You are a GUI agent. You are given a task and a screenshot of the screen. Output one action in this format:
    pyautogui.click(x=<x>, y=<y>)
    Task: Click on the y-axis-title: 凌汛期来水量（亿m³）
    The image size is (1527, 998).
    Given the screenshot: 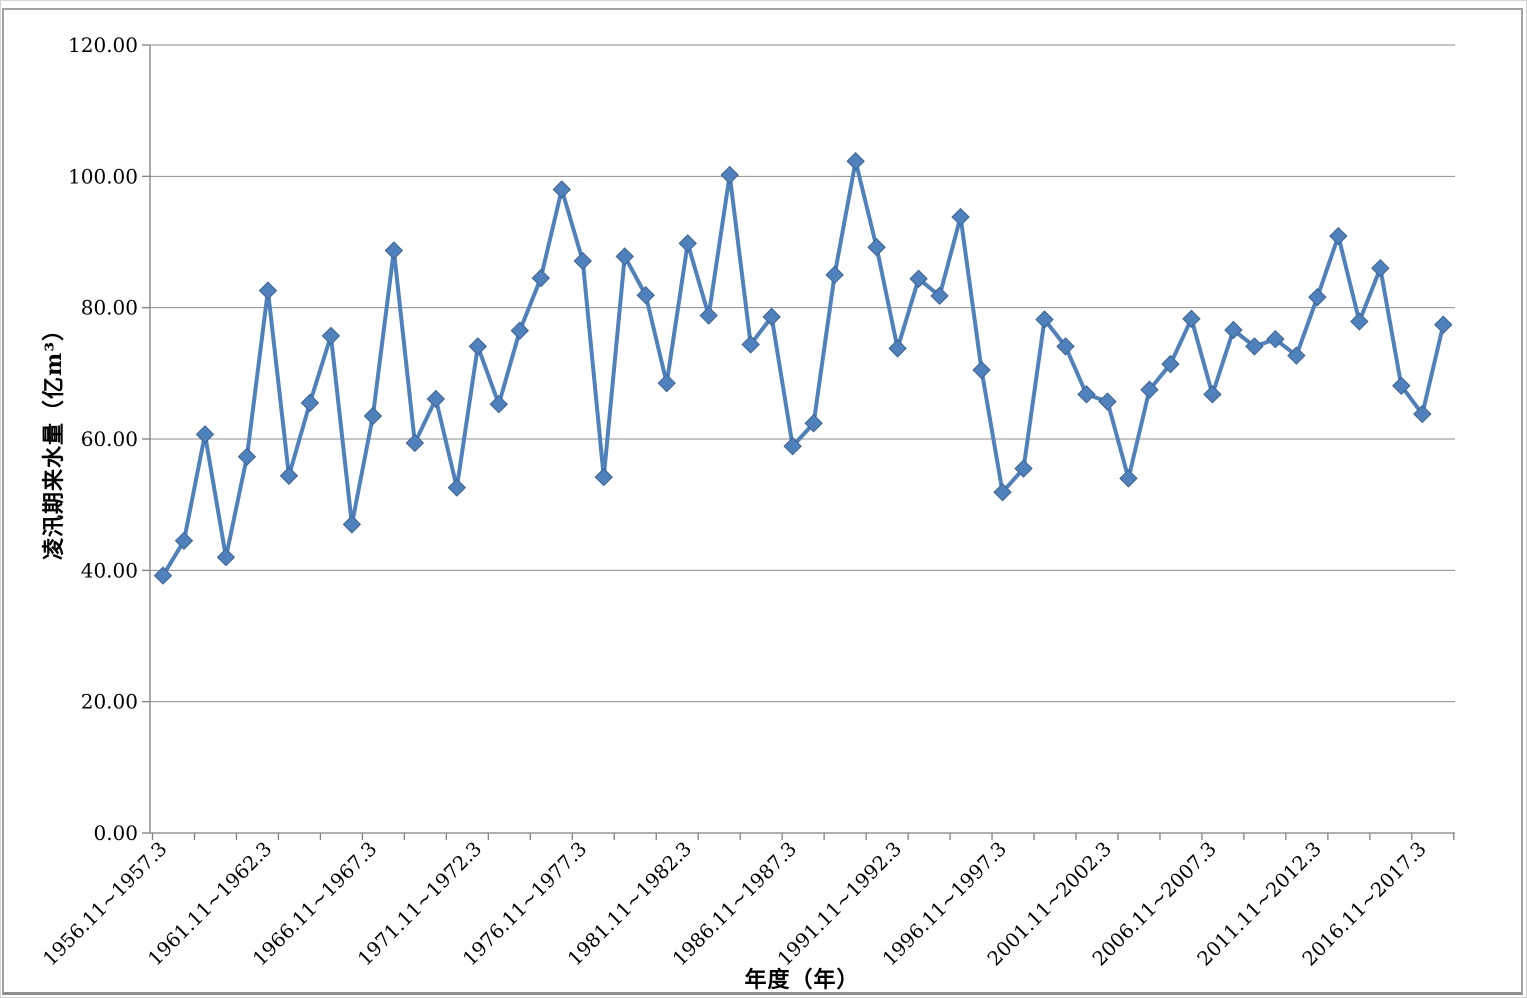 What is the action you would take?
    pyautogui.click(x=54, y=439)
    